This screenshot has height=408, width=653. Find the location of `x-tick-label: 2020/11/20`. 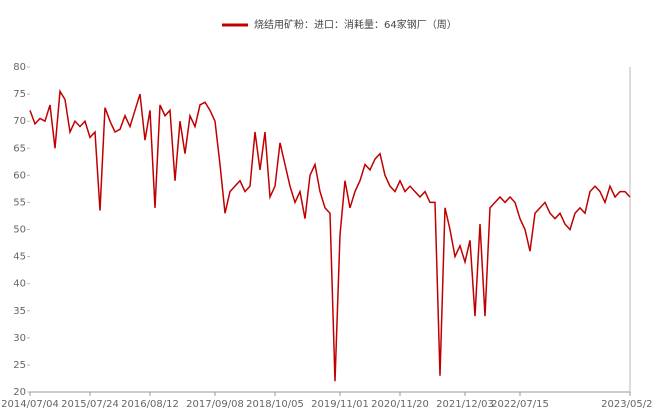

x-tick-label: 2020/11/20 is located at coordinates (400, 403).